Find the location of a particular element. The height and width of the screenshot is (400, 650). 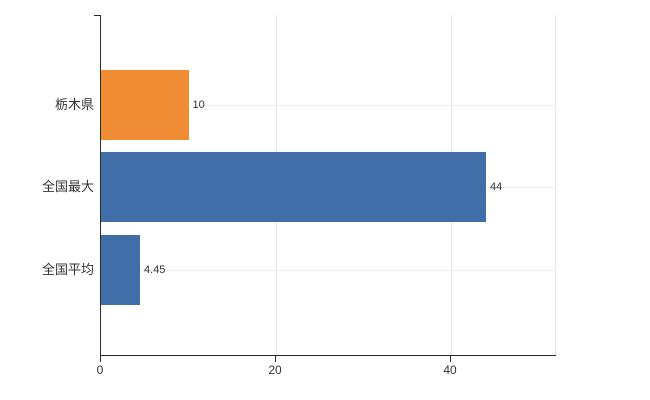

bar-value-label: 10 is located at coordinates (198, 105).